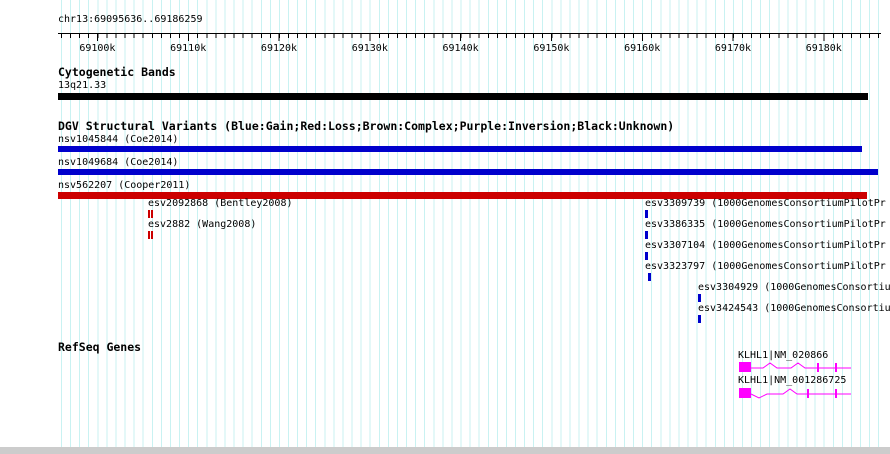 Image resolution: width=890 pixels, height=454 pixels. I want to click on page-background-strip, so click(445, 450).